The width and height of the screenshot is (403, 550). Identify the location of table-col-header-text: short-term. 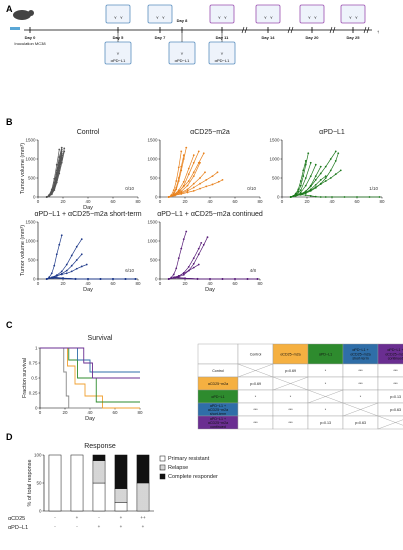
(360, 359).